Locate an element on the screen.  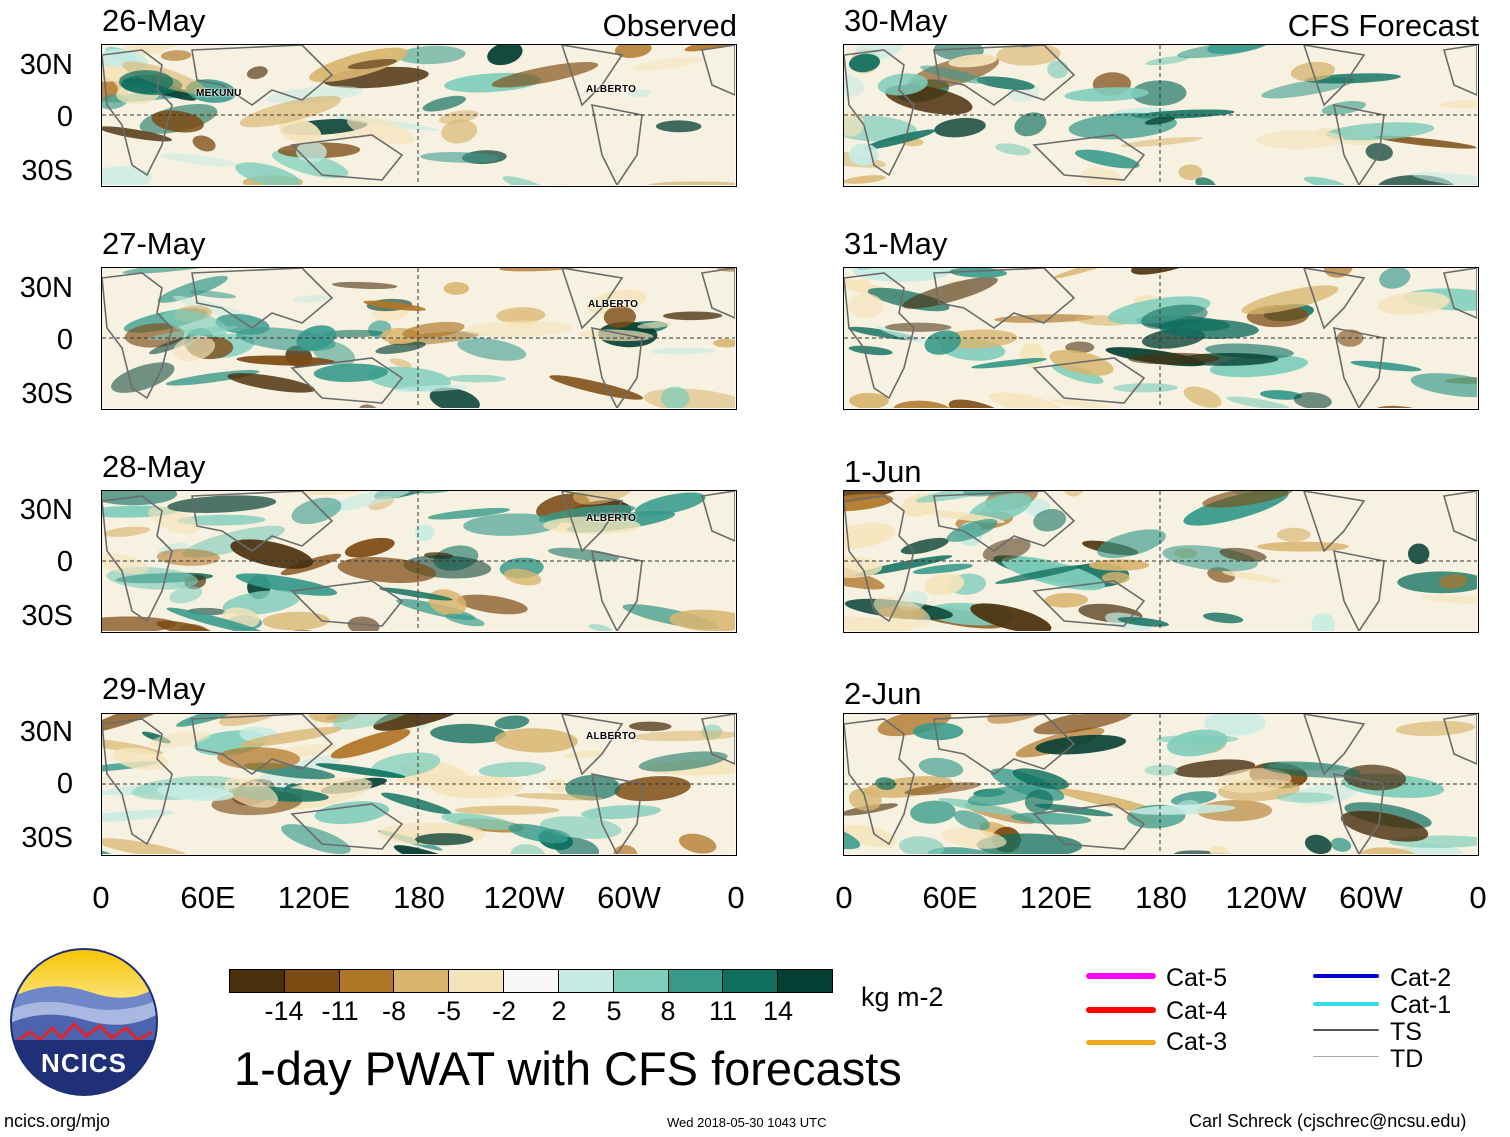
legend-line-cat3 is located at coordinates (1121, 1042).